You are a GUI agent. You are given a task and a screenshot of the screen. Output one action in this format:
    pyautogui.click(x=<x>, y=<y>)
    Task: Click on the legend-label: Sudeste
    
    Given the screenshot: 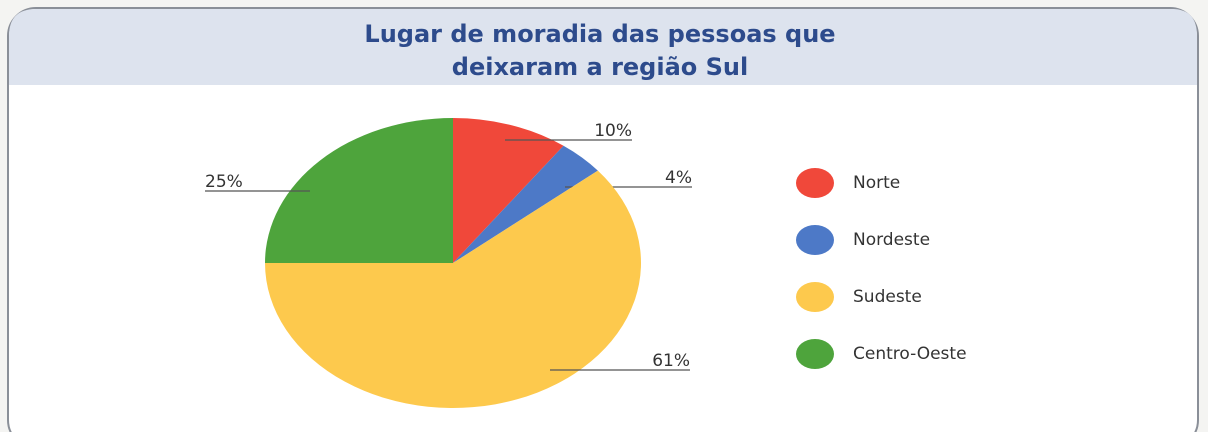 What is the action you would take?
    pyautogui.click(x=887, y=297)
    